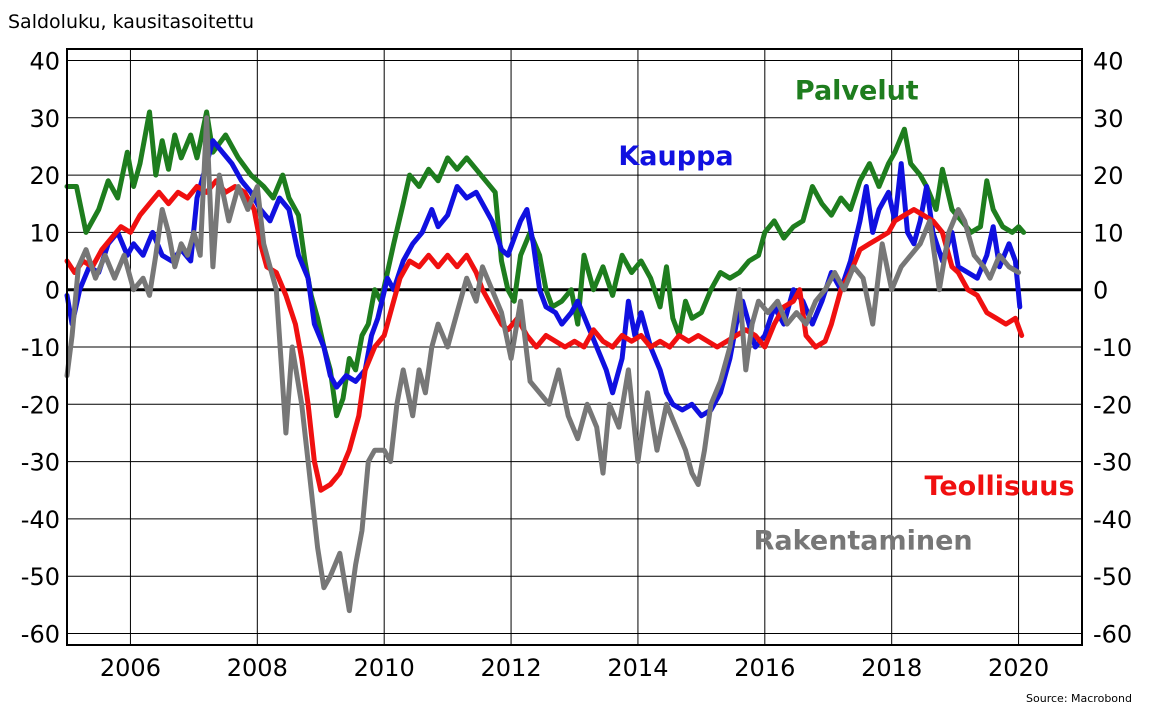 This screenshot has width=1149, height=721. Describe the element at coordinates (1108, 61) in the screenshot. I see `y-tick-label-right: 40` at that location.